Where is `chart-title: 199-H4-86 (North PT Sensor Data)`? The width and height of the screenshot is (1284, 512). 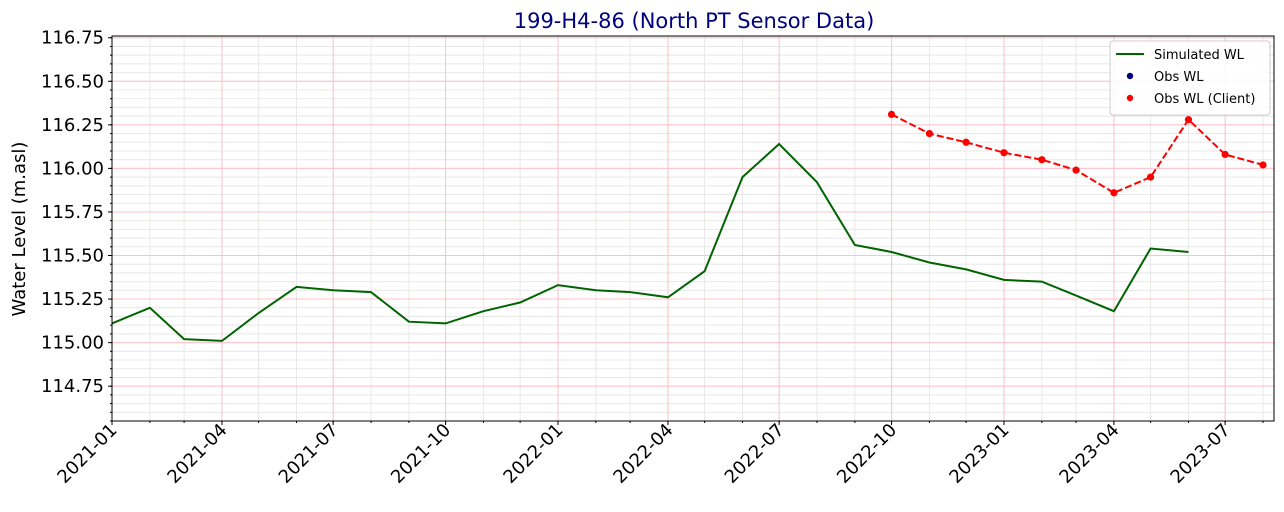
chart-title: 199-H4-86 (North PT Sensor Data) is located at coordinates (694, 21).